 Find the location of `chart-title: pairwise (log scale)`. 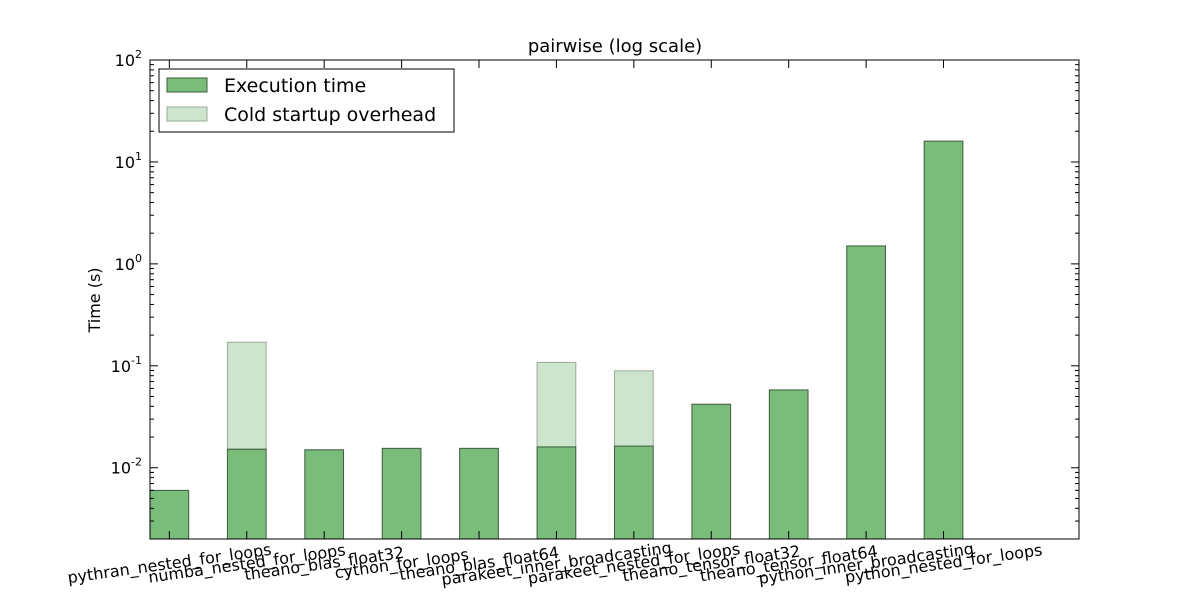

chart-title: pairwise (log scale) is located at coordinates (615, 46).